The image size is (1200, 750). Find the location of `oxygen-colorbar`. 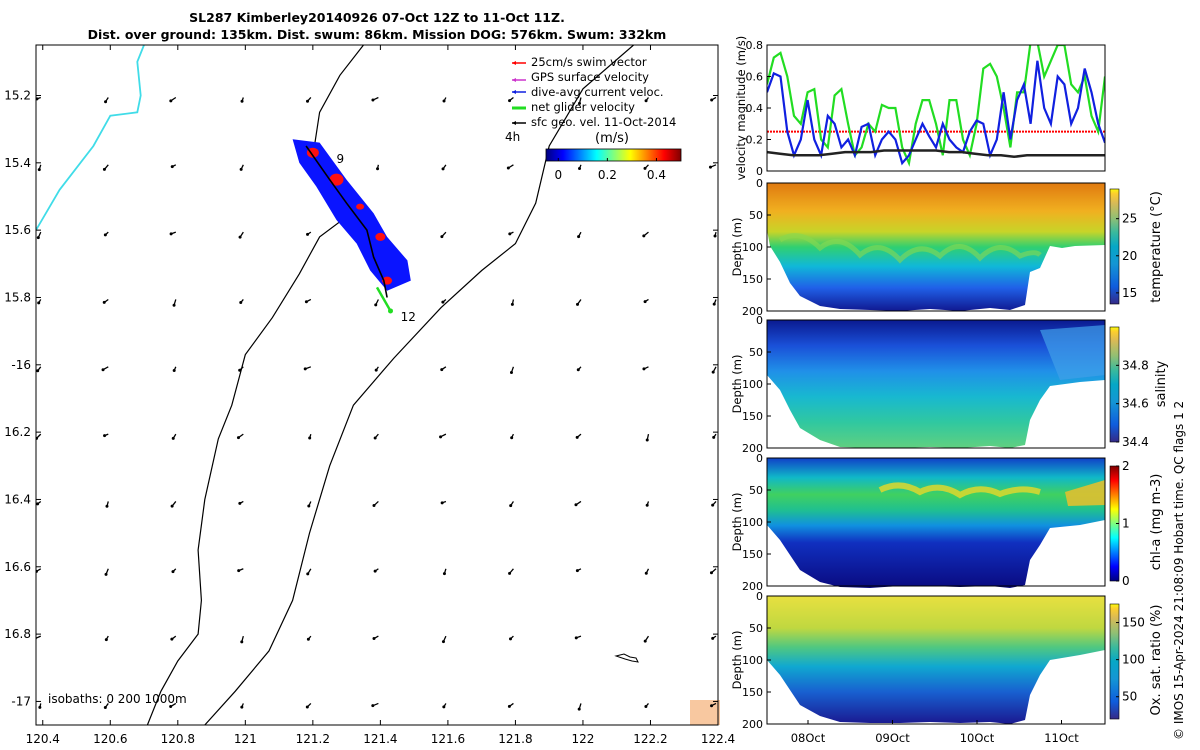

oxygen-colorbar is located at coordinates (1114, 661).